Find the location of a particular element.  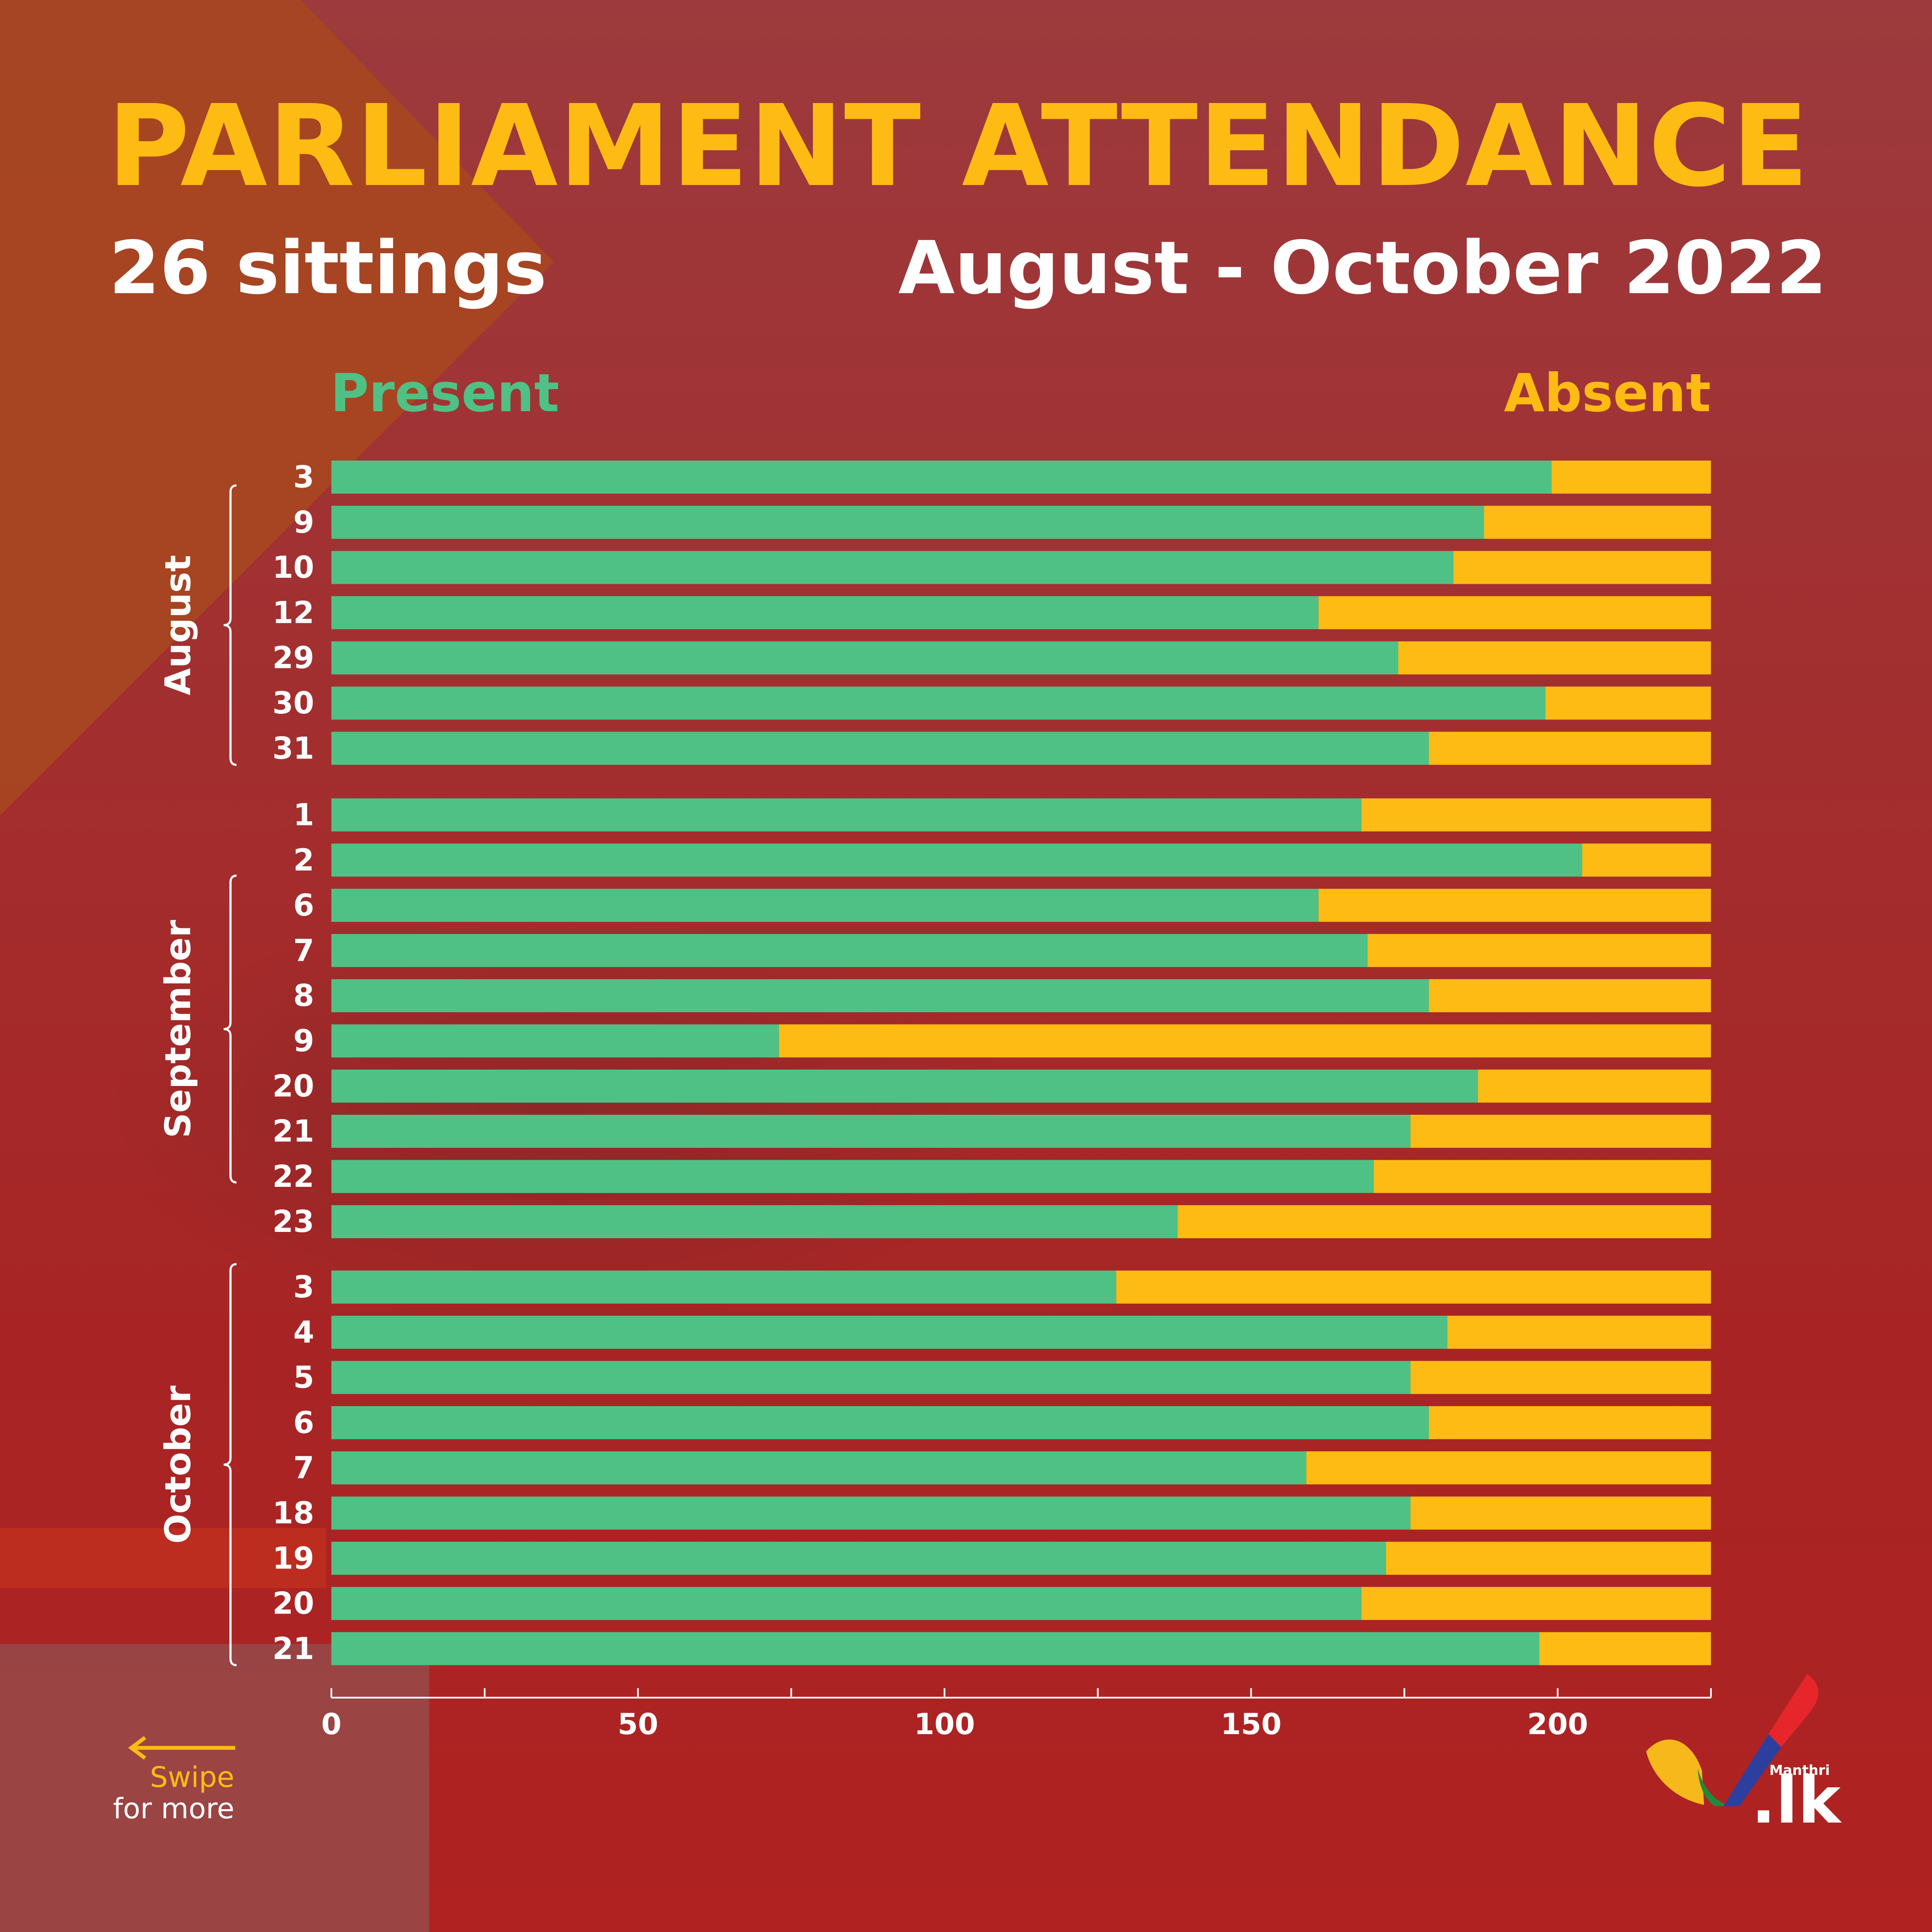

page-title: PARLIAMENT ATTENDANCE is located at coordinates (958, 146).